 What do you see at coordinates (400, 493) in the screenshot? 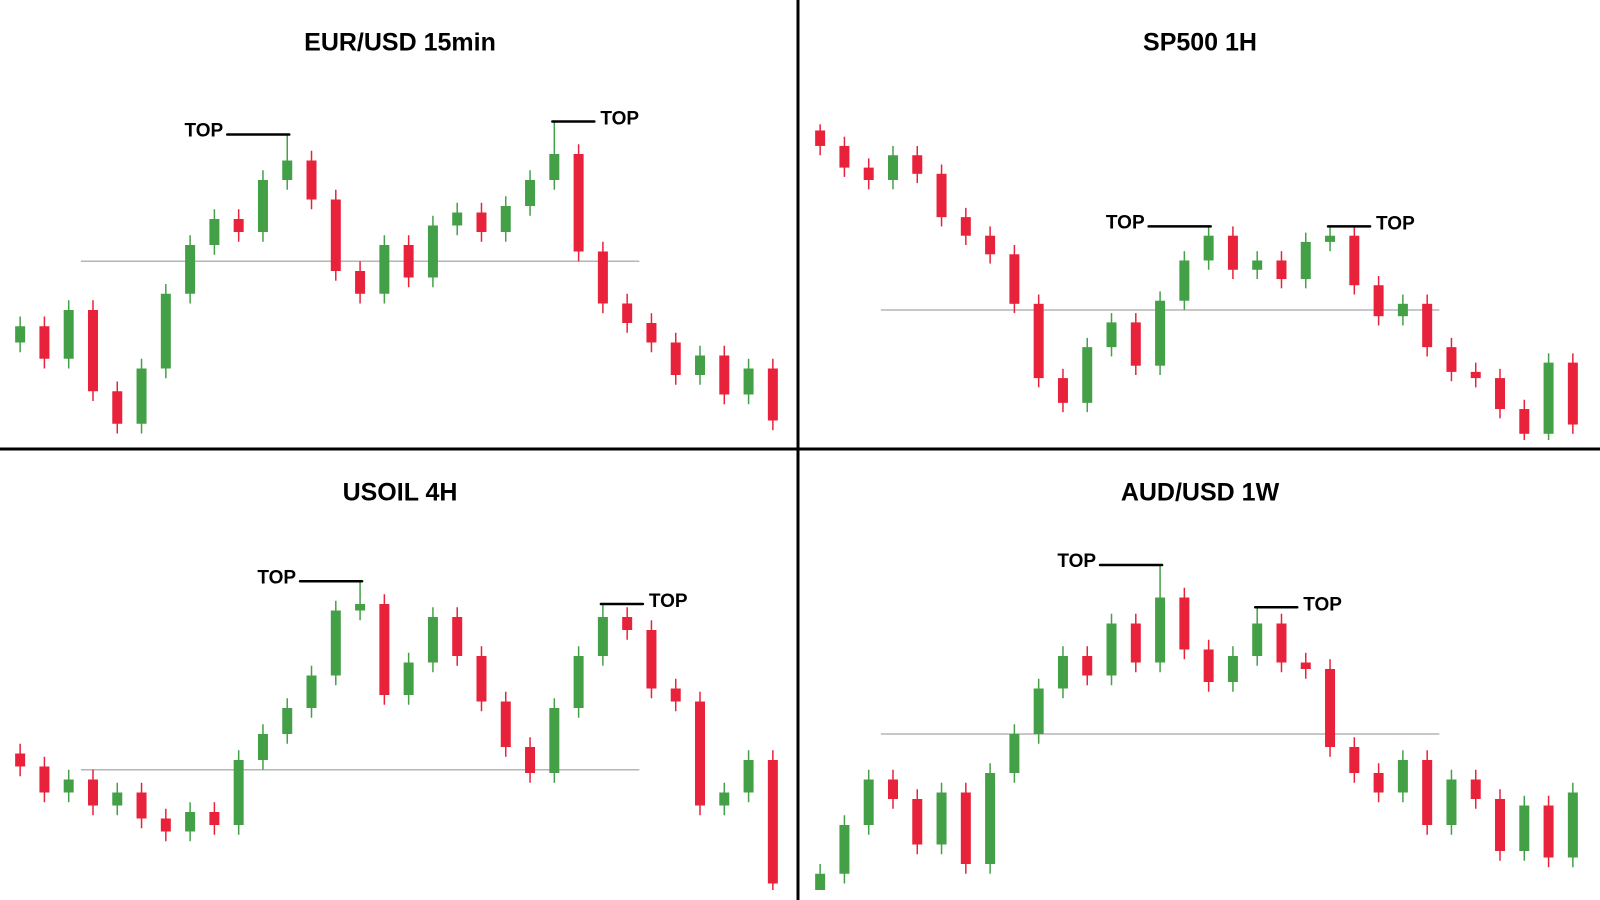
I see `chart-title: USOIL 4H` at bounding box center [400, 493].